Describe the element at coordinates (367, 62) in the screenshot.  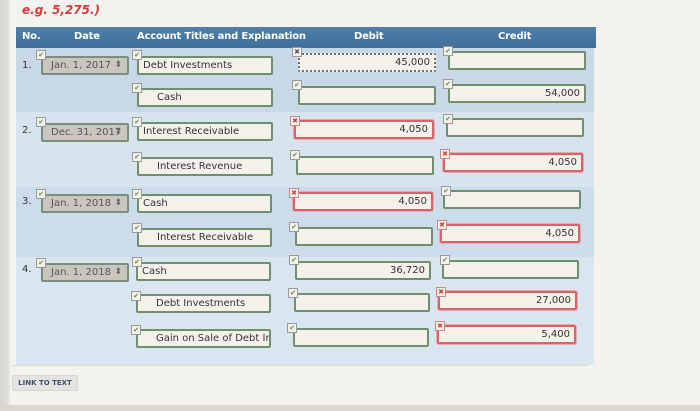
I see `debit-input: 45,000` at that location.